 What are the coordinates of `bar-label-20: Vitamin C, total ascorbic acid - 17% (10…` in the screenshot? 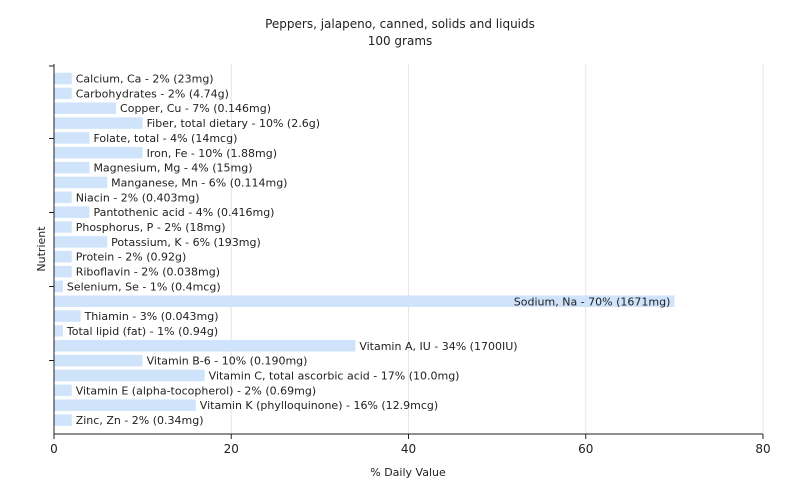 It's located at (334, 376).